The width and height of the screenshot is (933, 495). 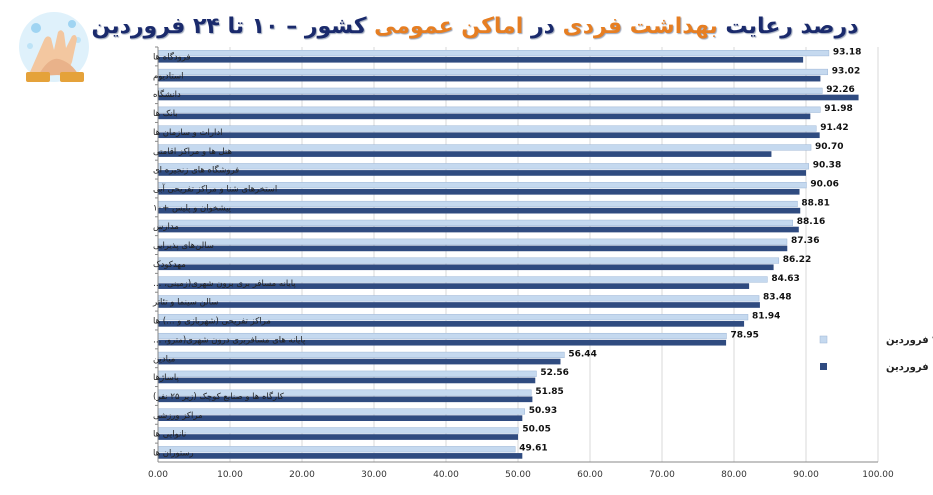 What do you see at coordinates (744, 335) in the screenshot?
I see `data-label: 78.95` at bounding box center [744, 335].